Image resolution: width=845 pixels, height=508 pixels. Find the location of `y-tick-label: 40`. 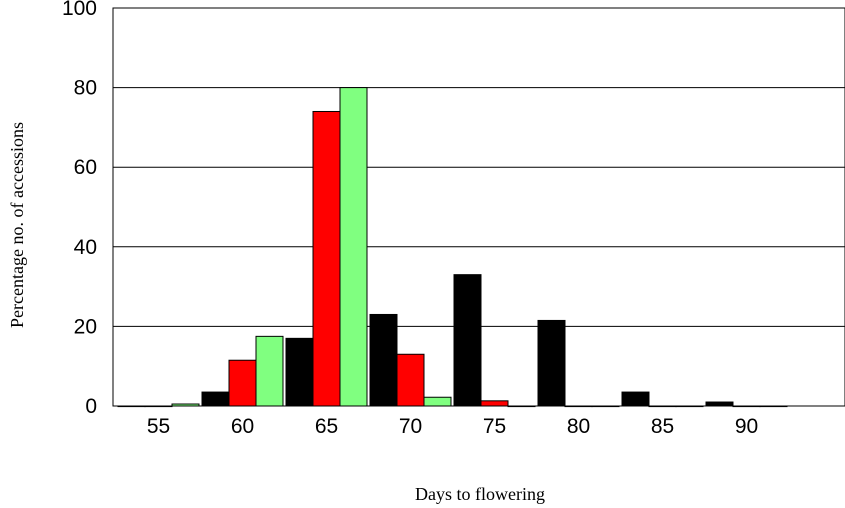

y-tick-label: 40 is located at coordinates (85, 247).